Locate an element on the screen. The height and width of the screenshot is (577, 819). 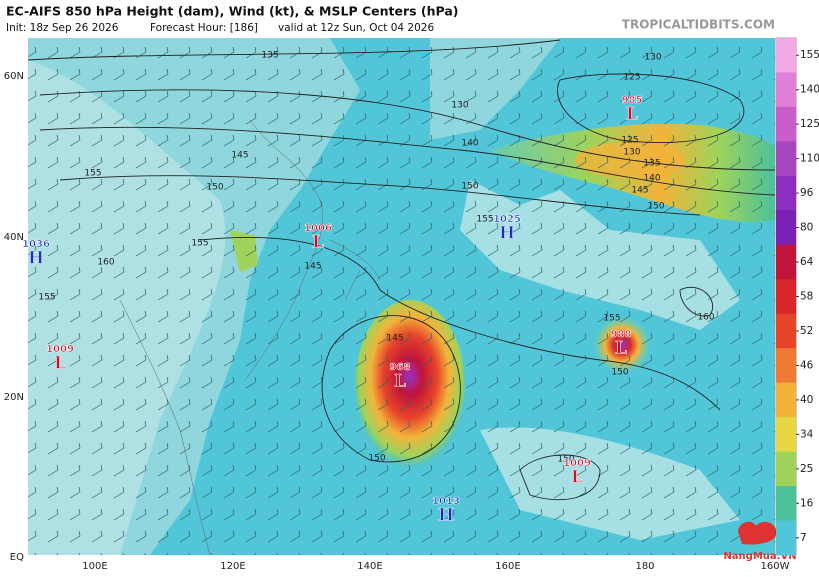
colorbar-label: 125 is located at coordinates (809, 124).